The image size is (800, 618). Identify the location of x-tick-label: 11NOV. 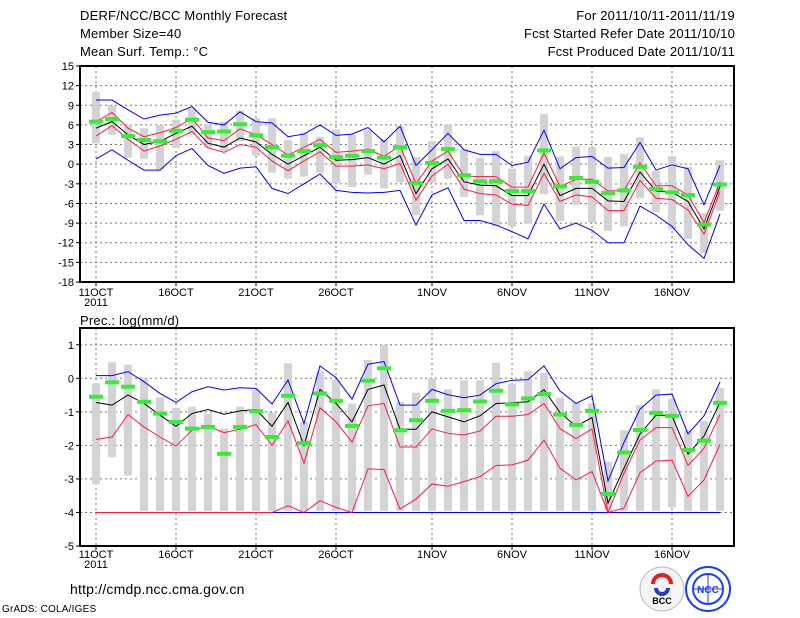
(592, 293).